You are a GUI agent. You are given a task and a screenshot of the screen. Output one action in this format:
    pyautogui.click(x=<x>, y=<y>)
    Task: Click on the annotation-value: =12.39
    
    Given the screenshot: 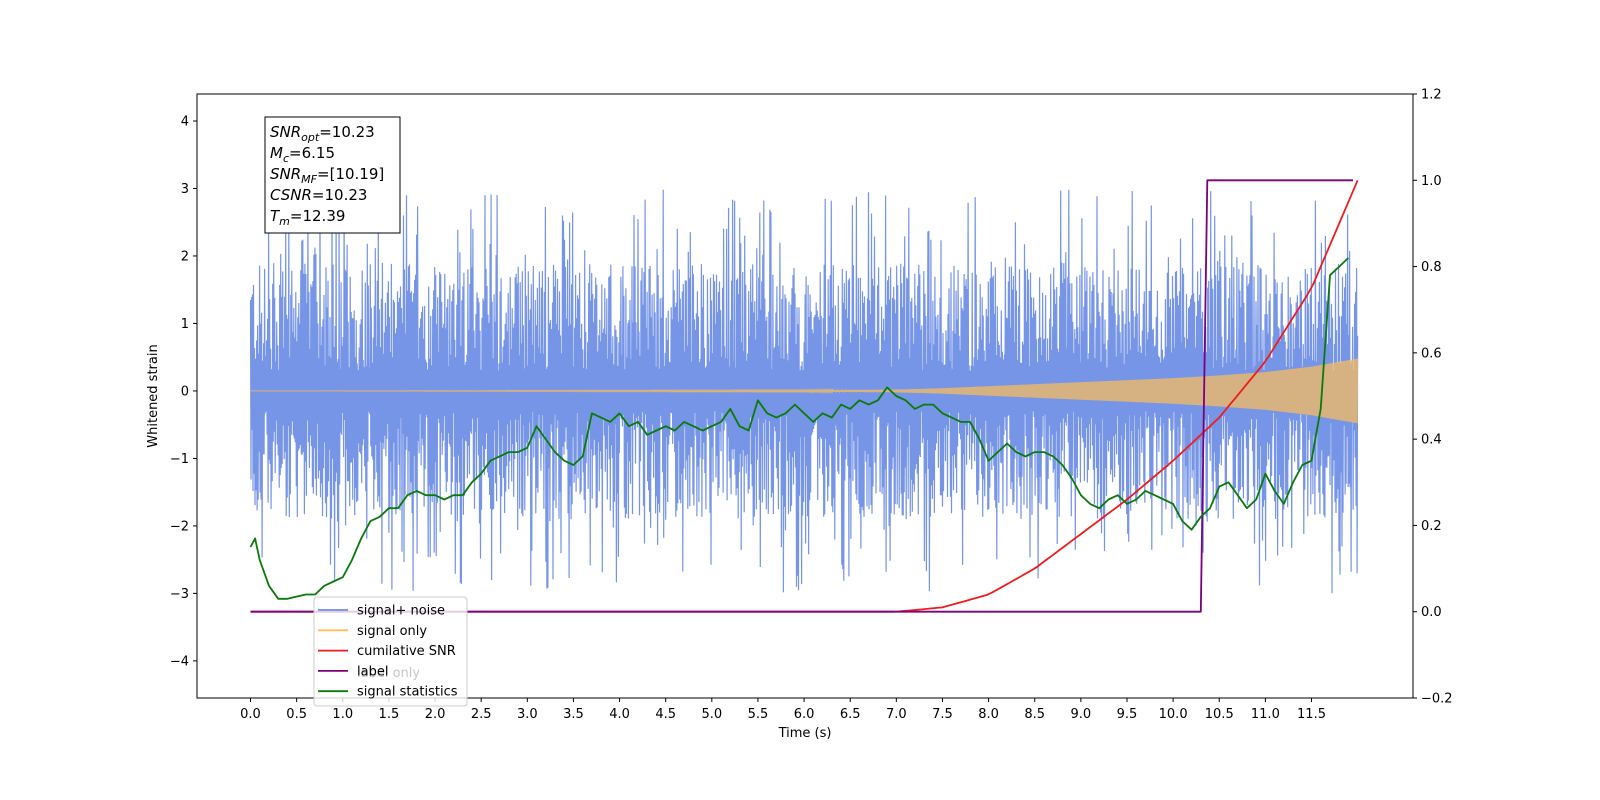 What is the action you would take?
    pyautogui.click(x=318, y=216)
    